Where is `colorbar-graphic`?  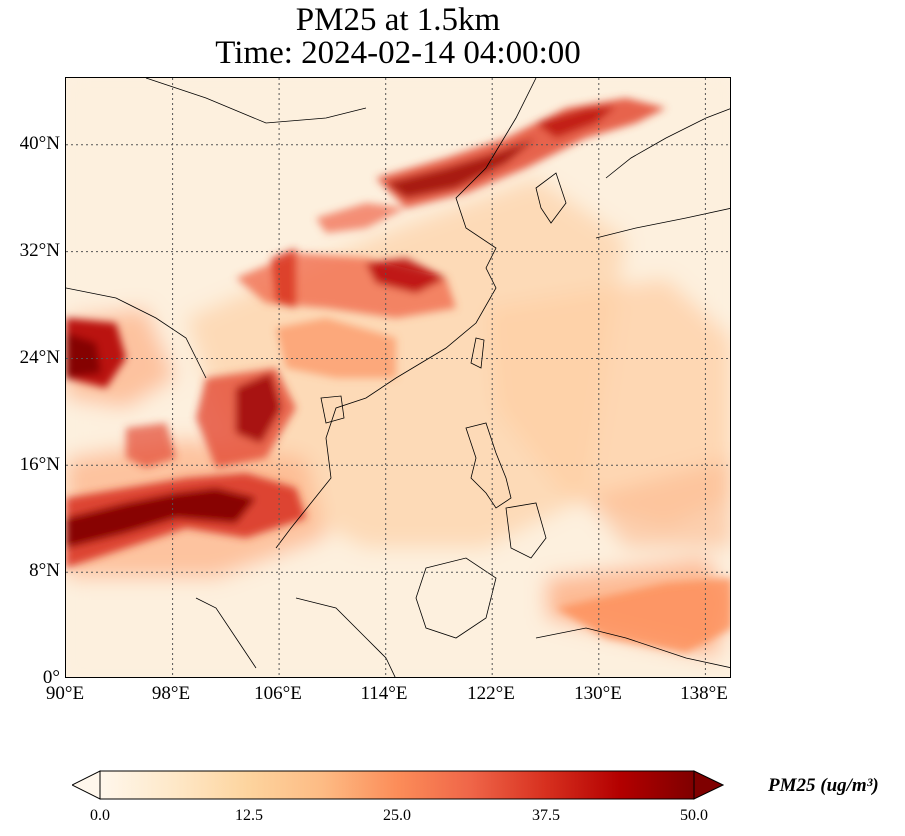
colorbar-graphic is located at coordinates (397, 785).